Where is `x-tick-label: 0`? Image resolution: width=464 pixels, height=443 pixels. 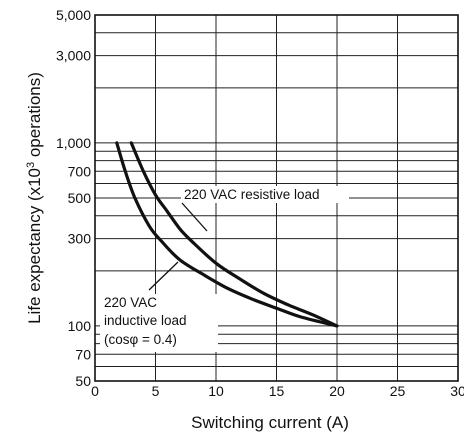 x-tick-label: 0 is located at coordinates (95, 391).